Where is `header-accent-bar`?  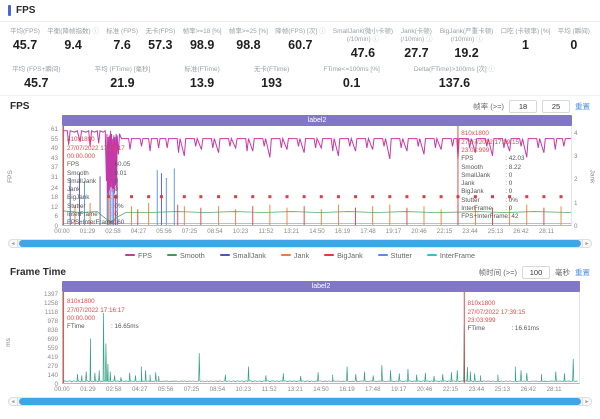
header-accent-bar is located at coordinates (9, 10).